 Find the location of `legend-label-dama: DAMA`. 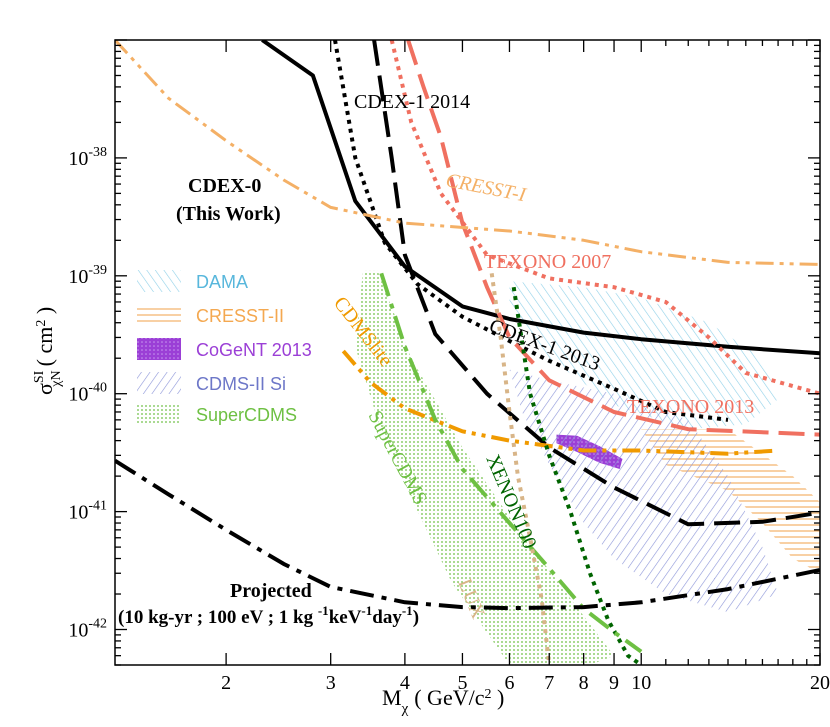

legend-label-dama: DAMA is located at coordinates (222, 282).